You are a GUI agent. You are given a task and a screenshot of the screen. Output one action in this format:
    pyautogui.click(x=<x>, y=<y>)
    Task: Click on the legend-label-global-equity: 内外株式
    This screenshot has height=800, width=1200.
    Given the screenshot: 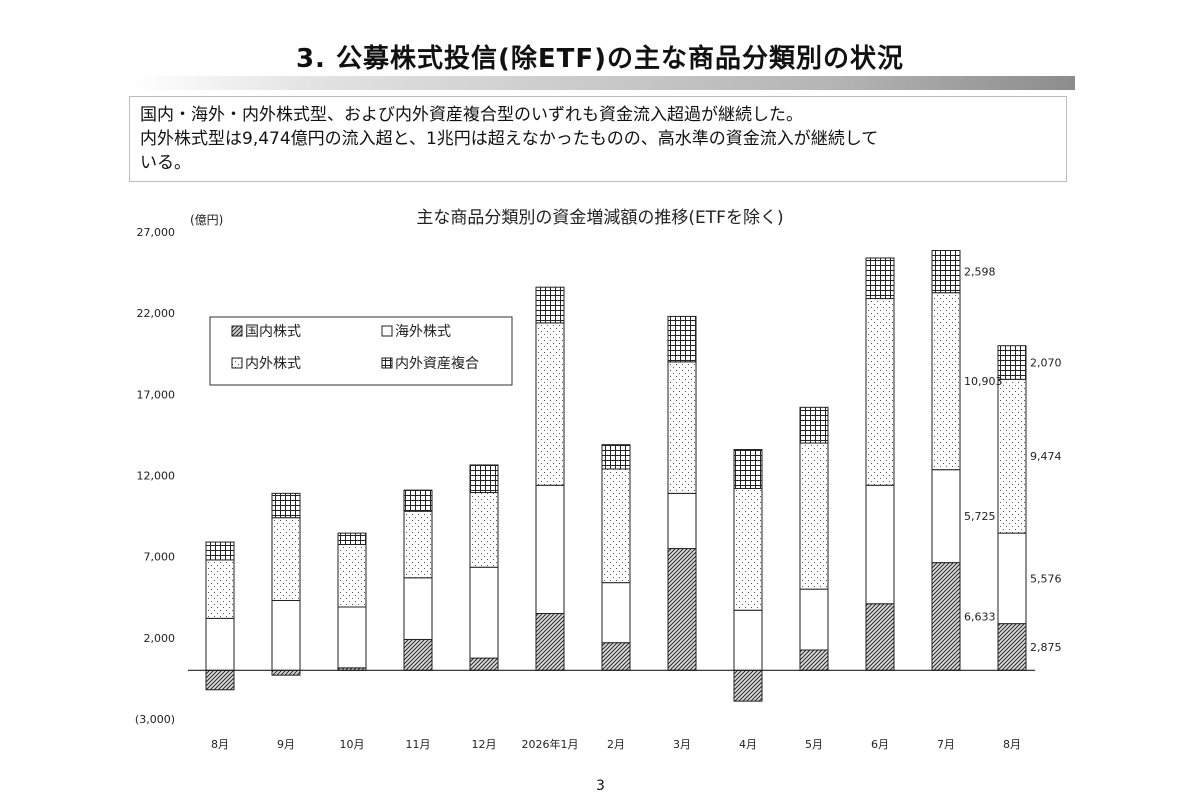 What is the action you would take?
    pyautogui.click(x=273, y=364)
    